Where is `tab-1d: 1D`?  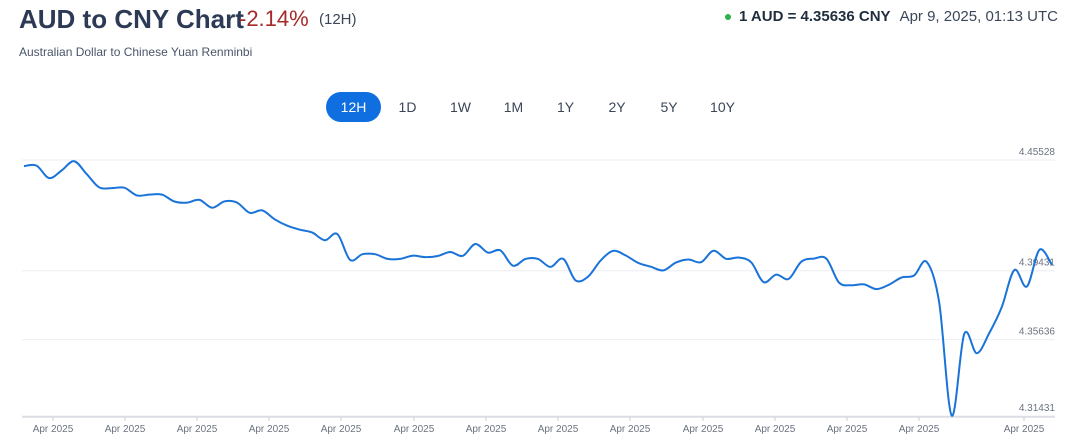
tab-1d: 1D is located at coordinates (407, 107).